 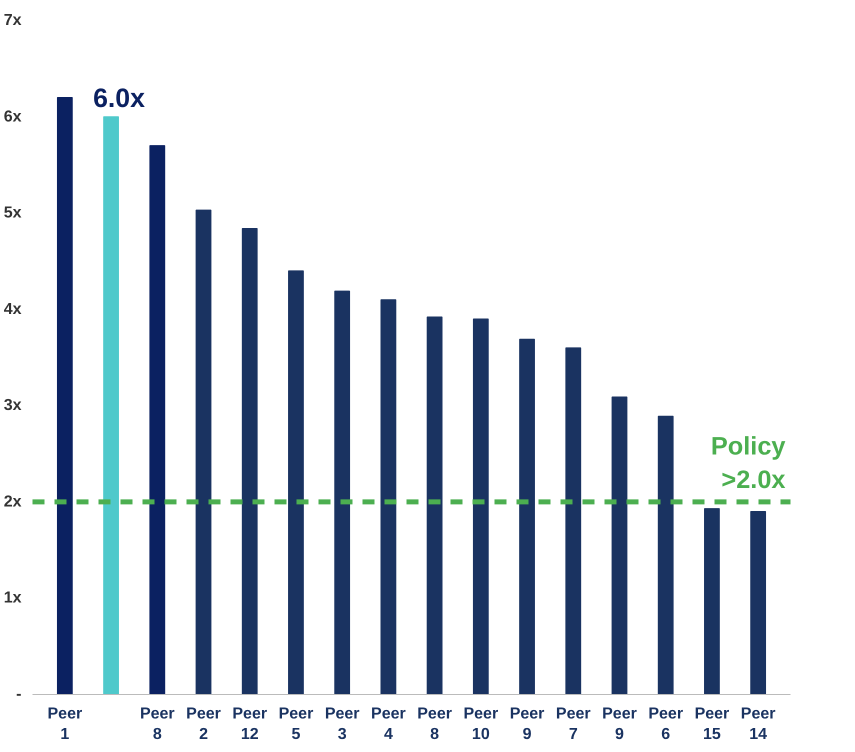 I want to click on y-tick-label: -, so click(x=19, y=694).